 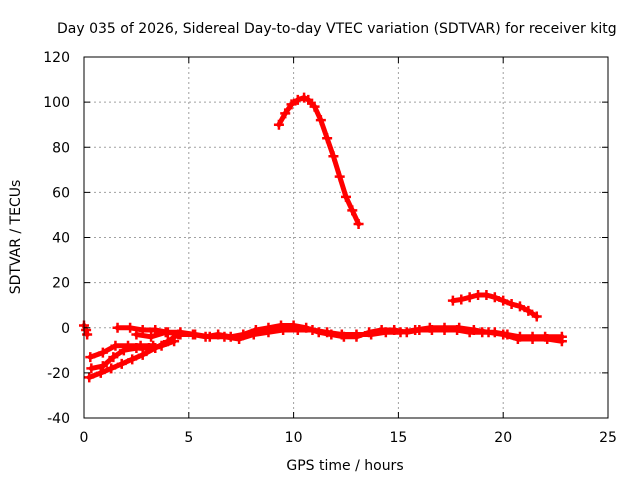 What do you see at coordinates (503, 438) in the screenshot?
I see `x-tick-label: 20` at bounding box center [503, 438].